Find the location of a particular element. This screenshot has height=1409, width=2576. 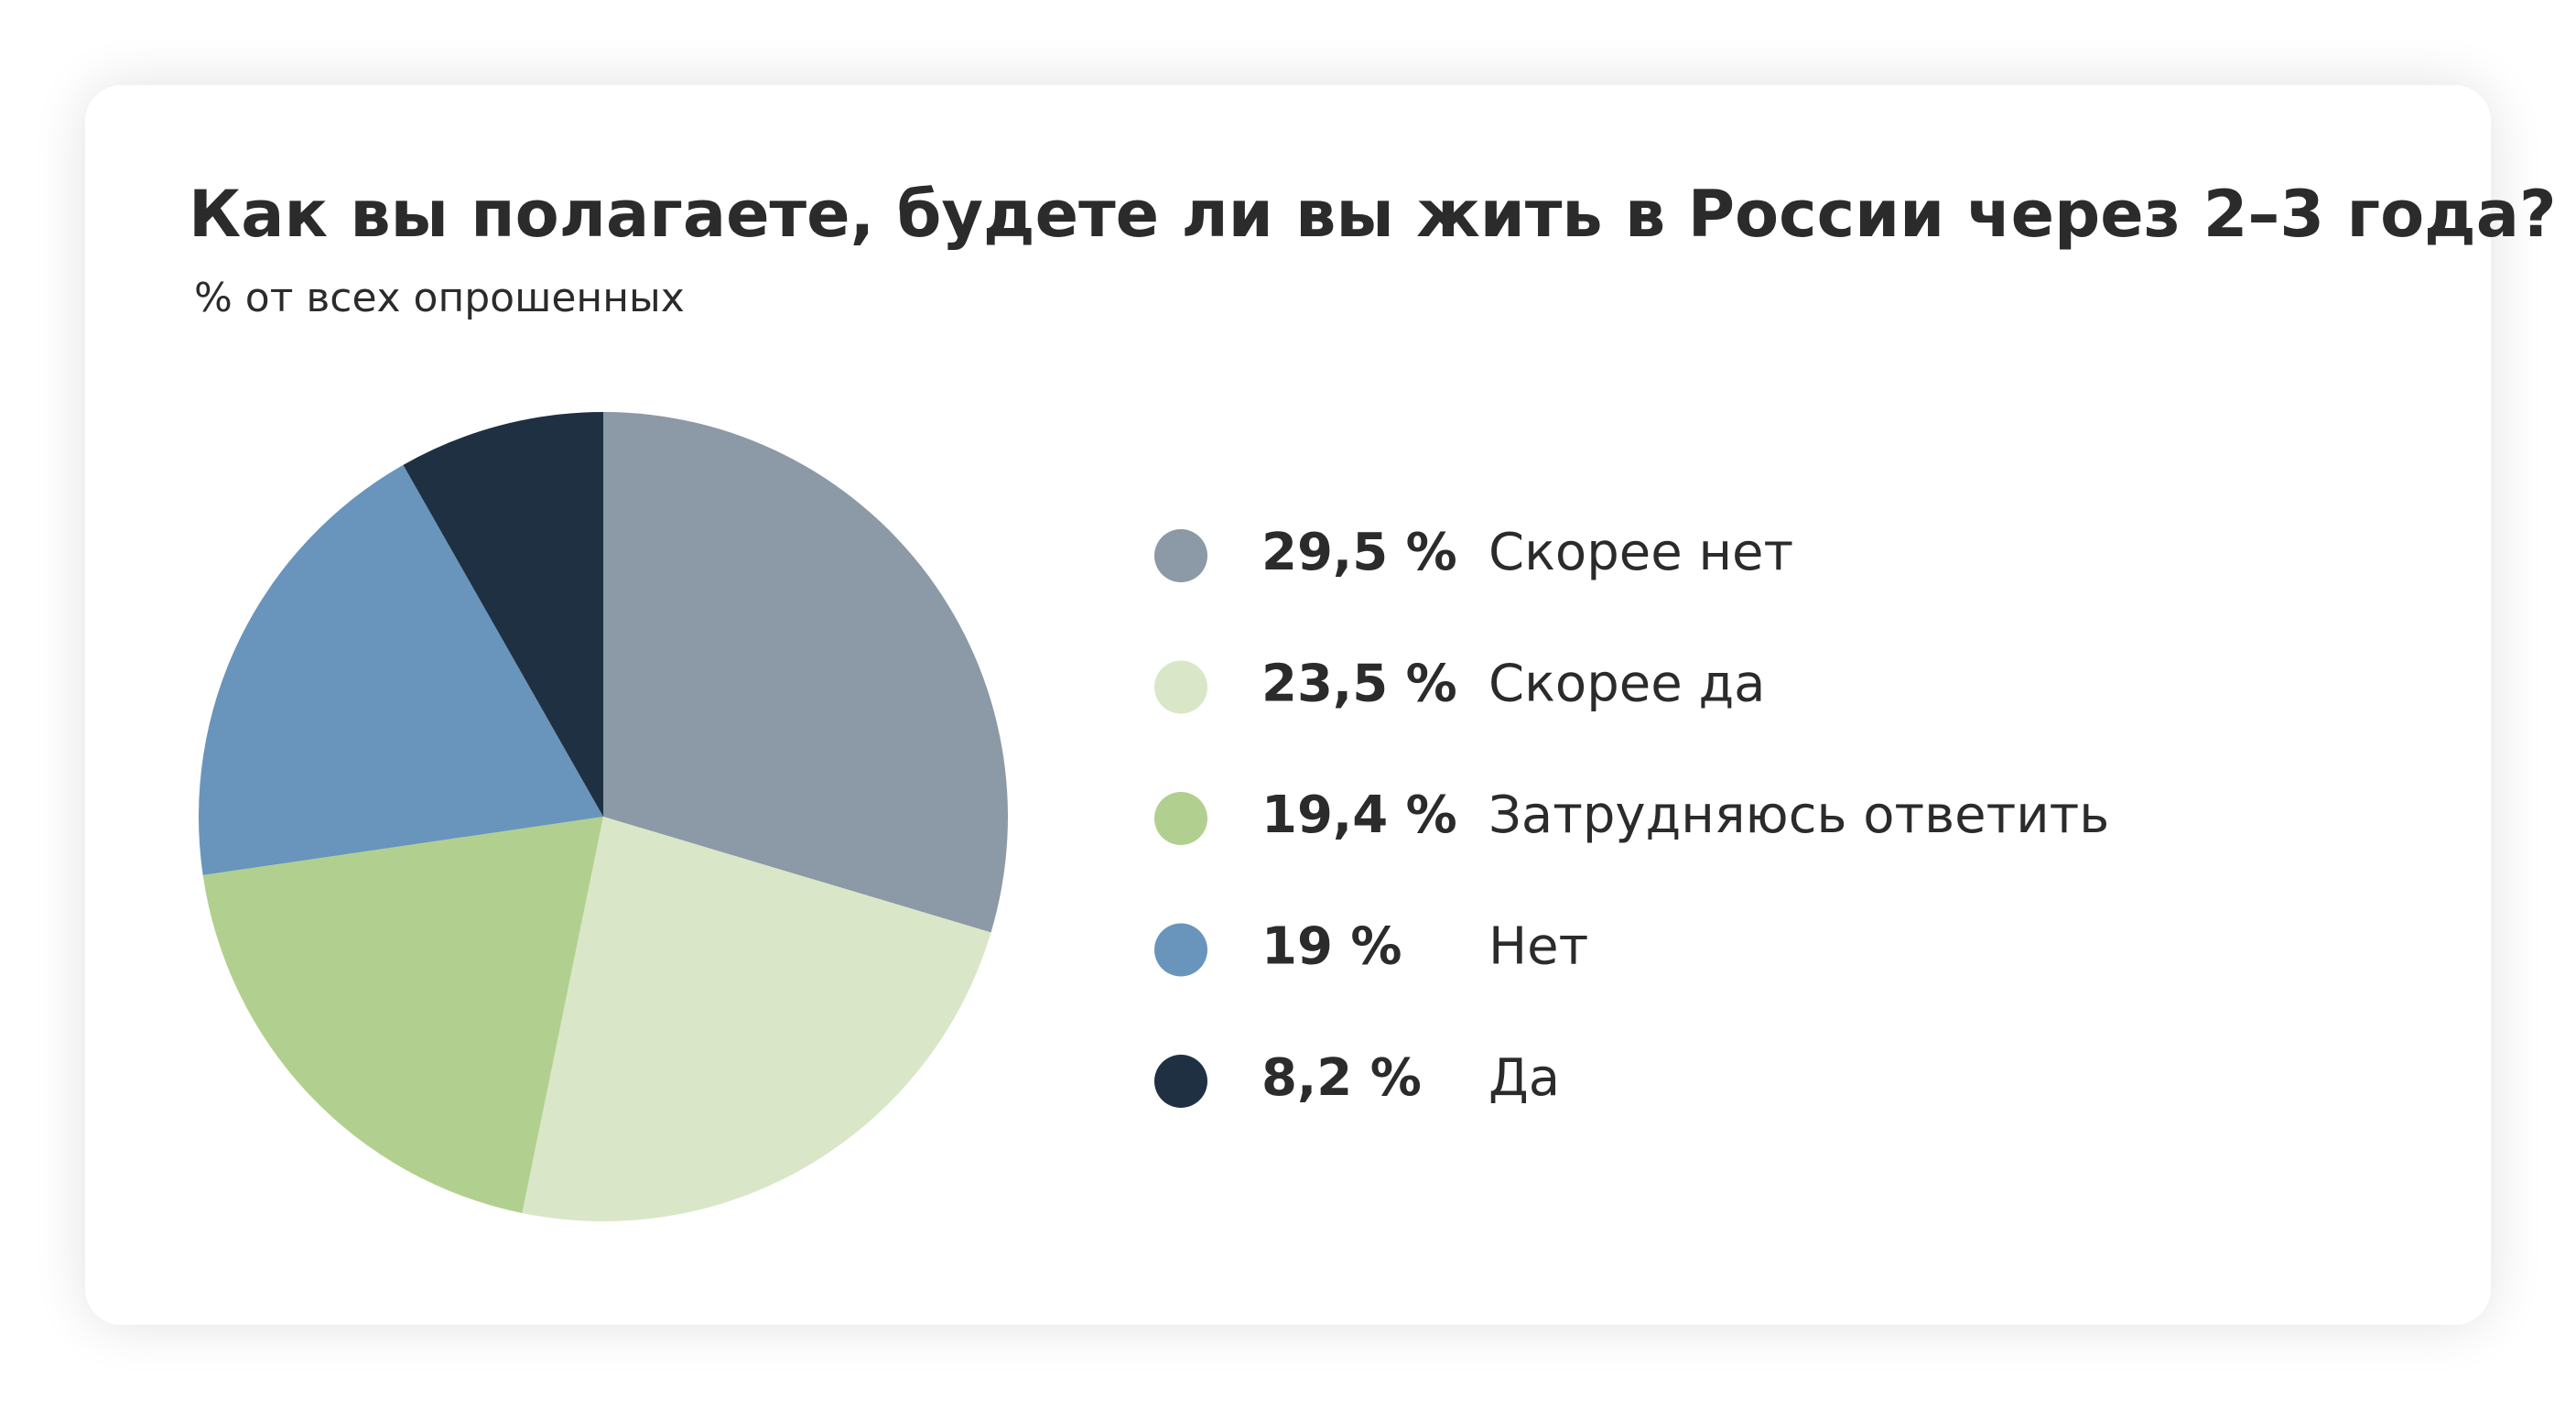

legend-label: Да is located at coordinates (1524, 1078).